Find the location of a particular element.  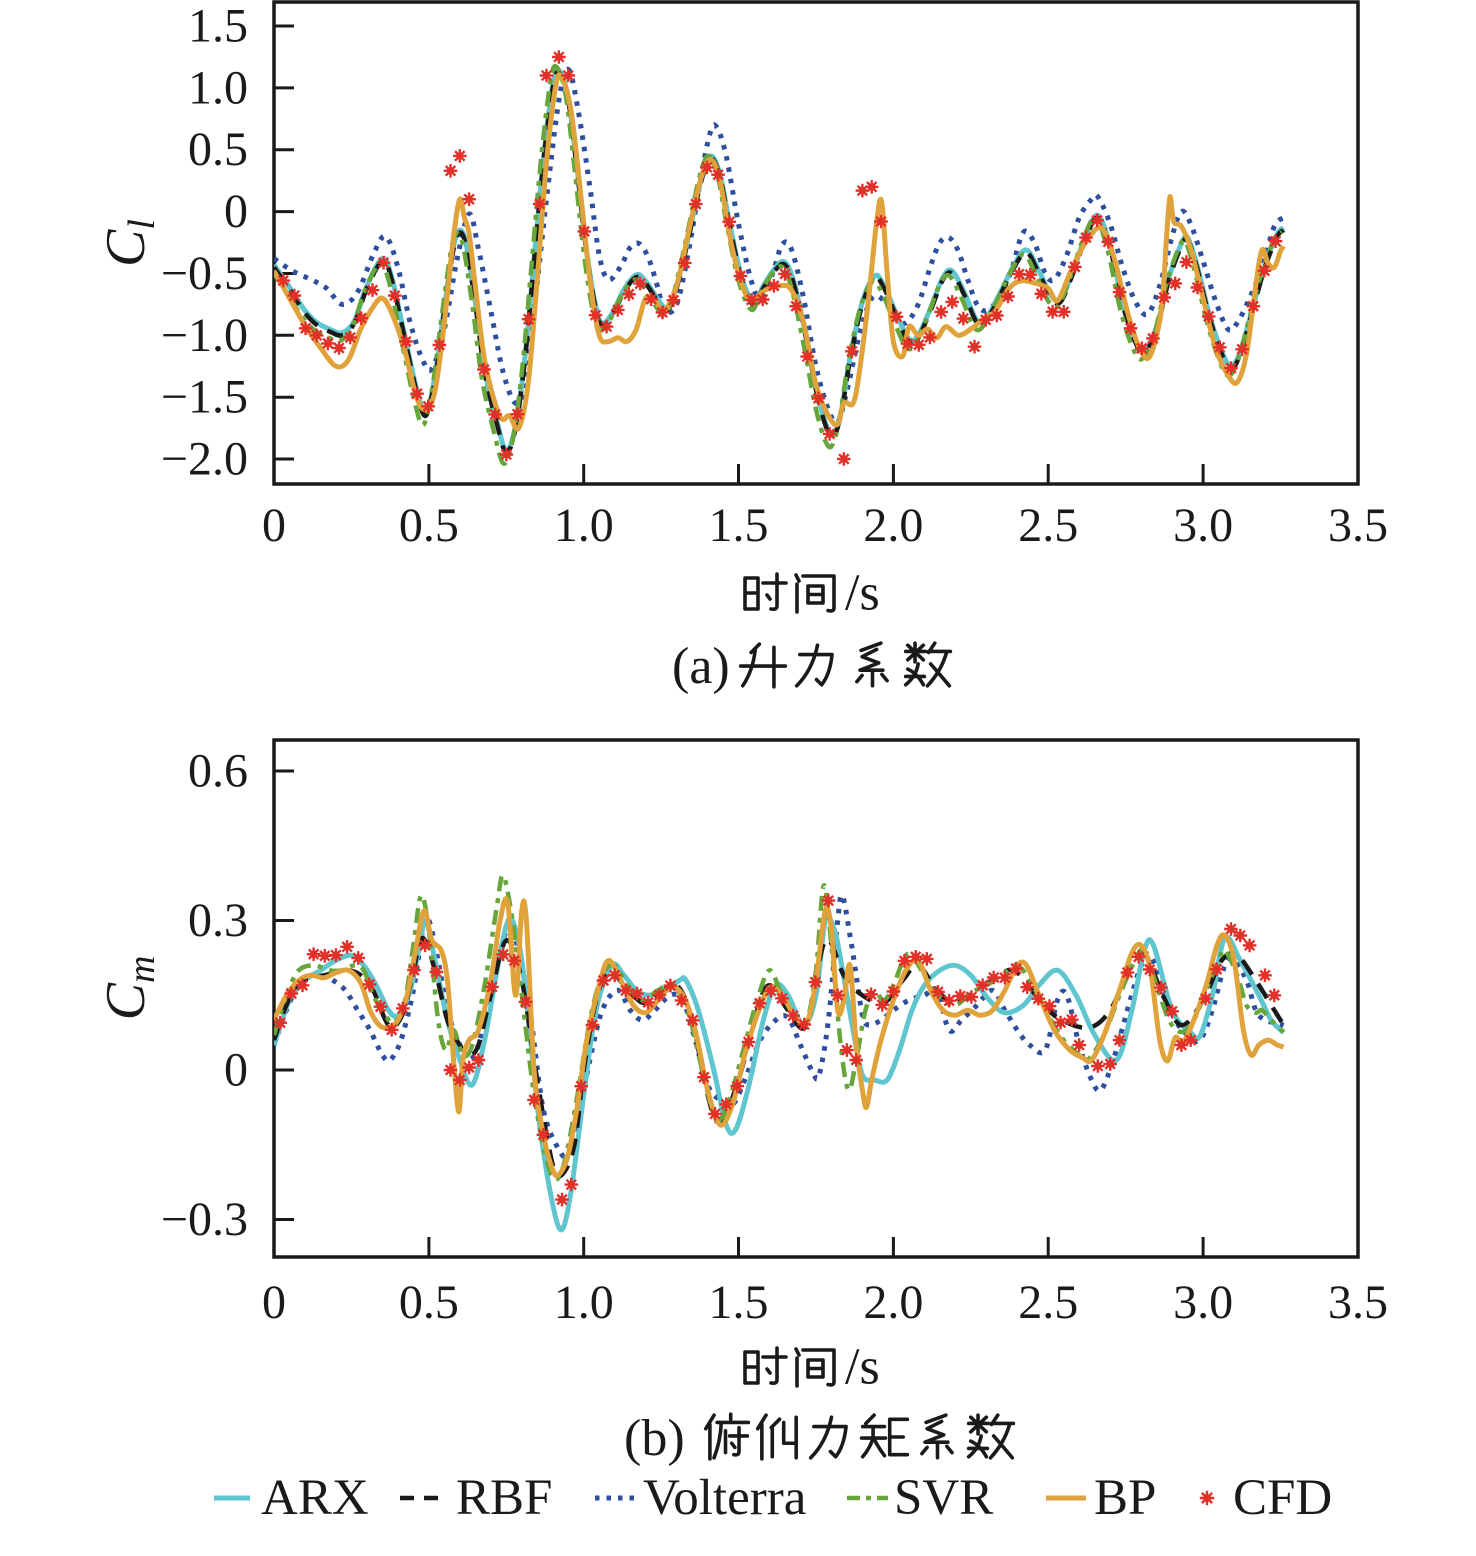

svg-text: BP is located at coordinates (1125, 1498).